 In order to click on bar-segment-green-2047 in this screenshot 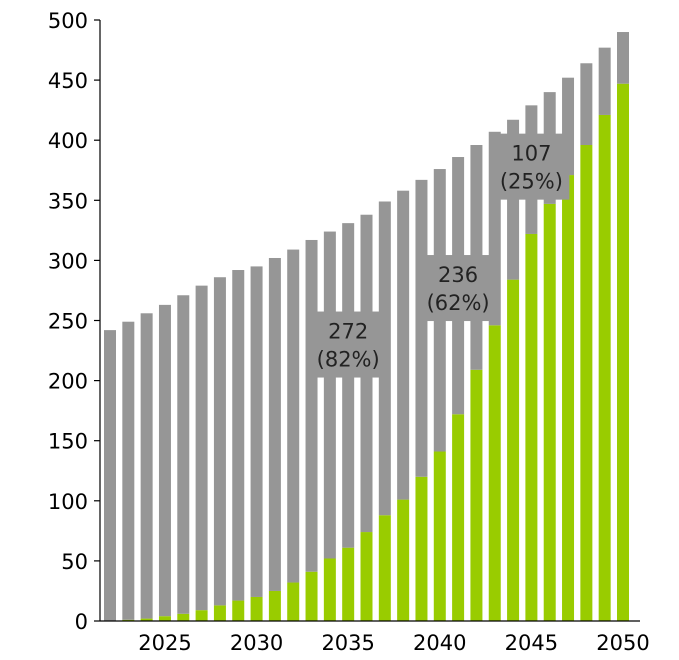, I will do `click(568, 398)`.